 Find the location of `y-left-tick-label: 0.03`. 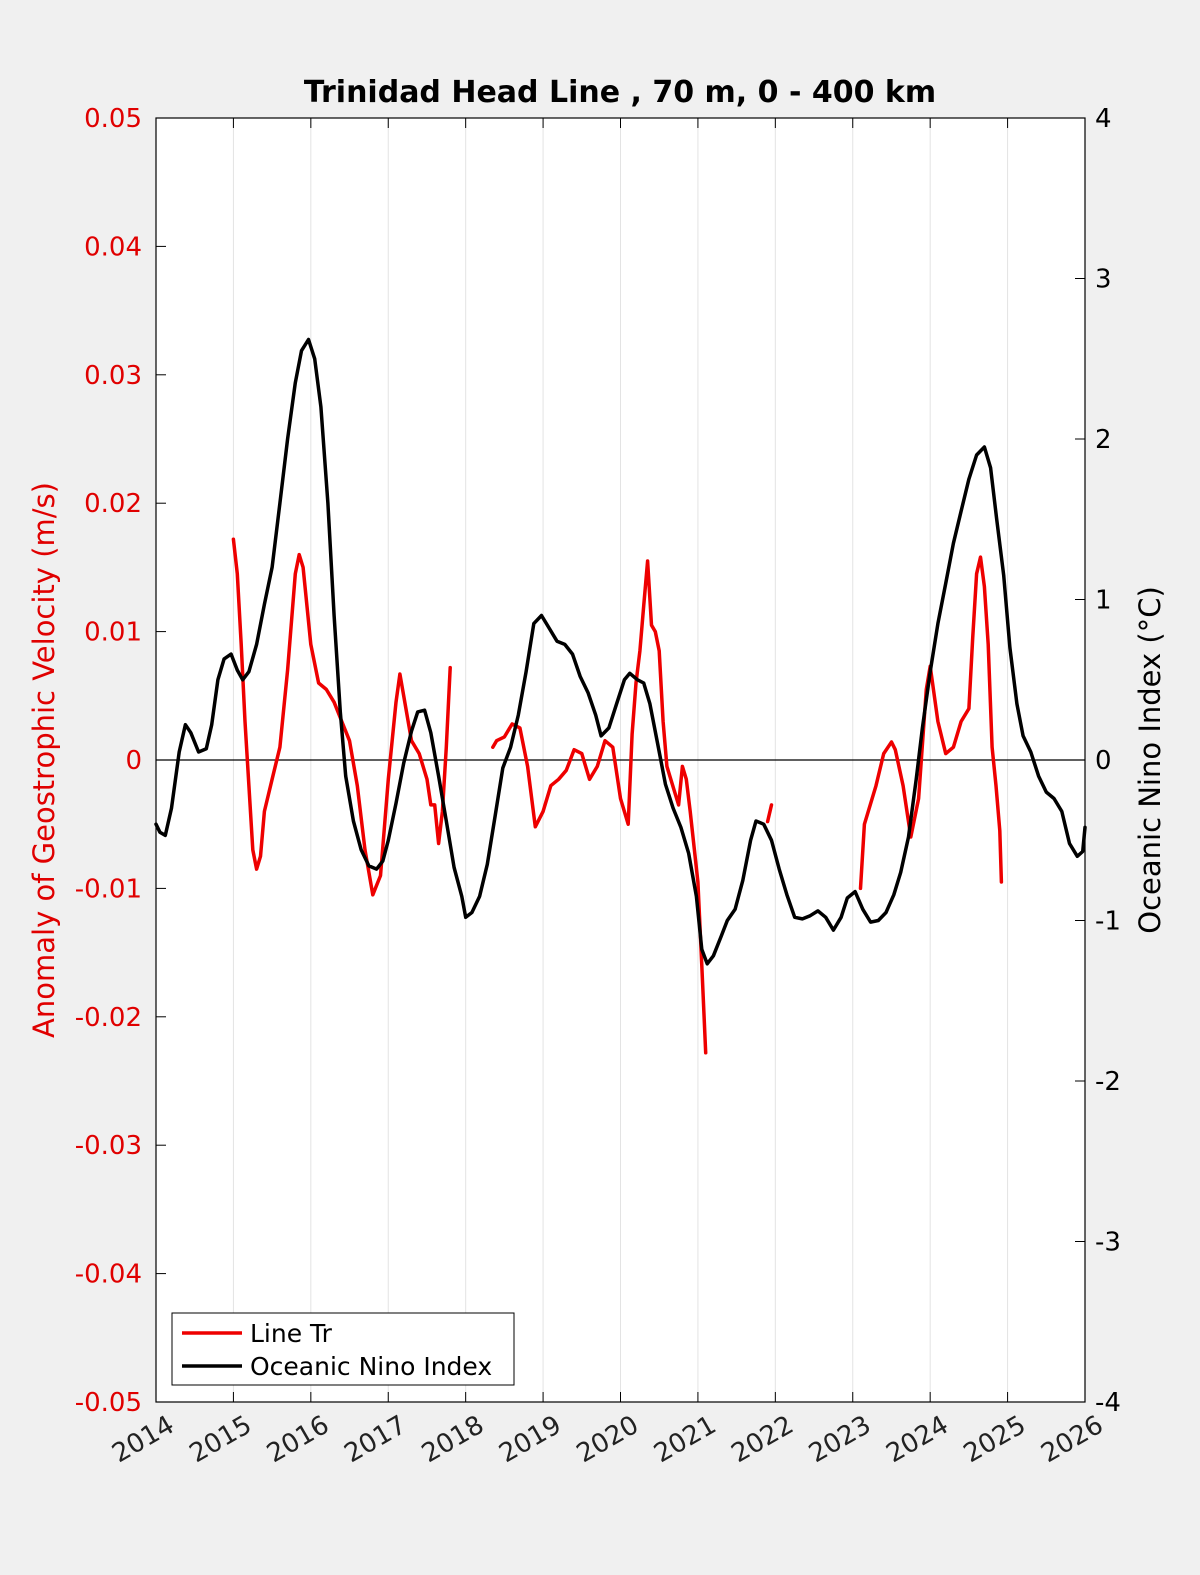

y-left-tick-label: 0.03 is located at coordinates (113, 376).